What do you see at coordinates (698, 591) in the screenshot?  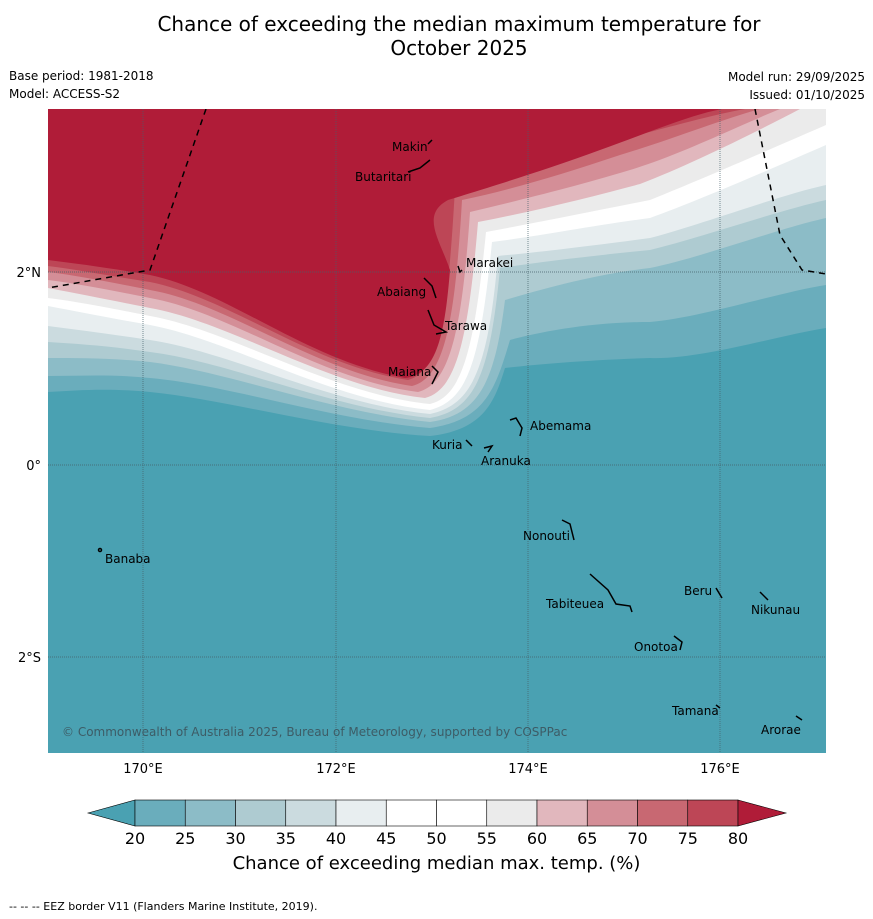 I see `label-beru: Beru` at bounding box center [698, 591].